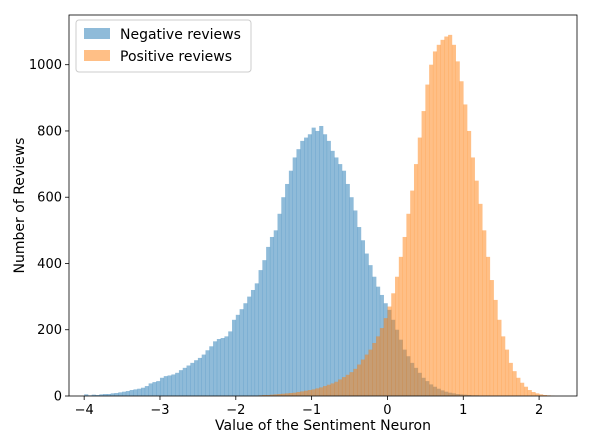 This screenshot has height=440, width=597. I want to click on x-tick-label: −2, so click(235, 410).